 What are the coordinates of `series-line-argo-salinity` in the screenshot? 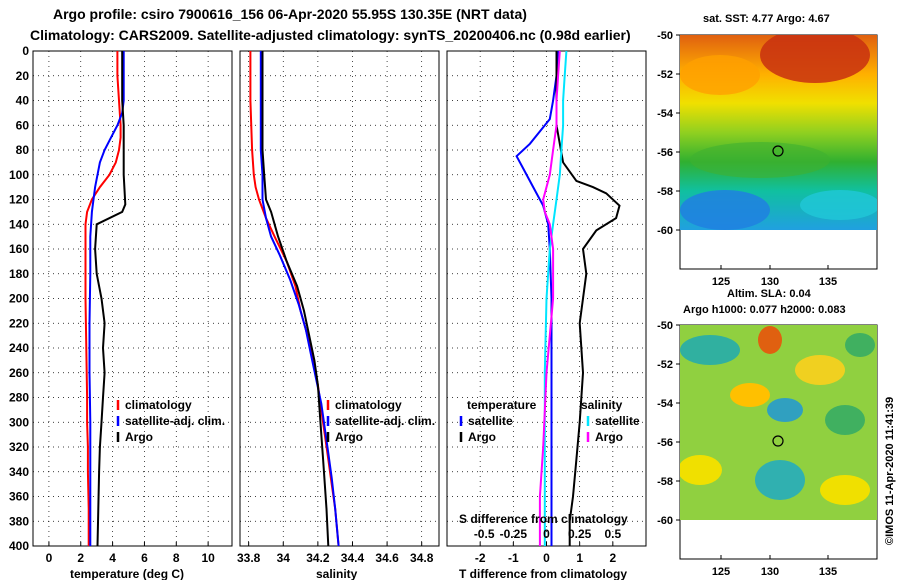 It's located at (549, 298).